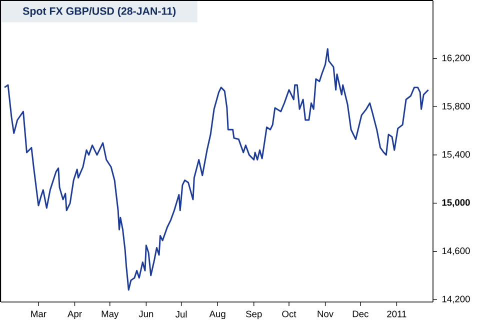  Describe the element at coordinates (456, 58) in the screenshot. I see `y-tick-label: 16,200` at that location.